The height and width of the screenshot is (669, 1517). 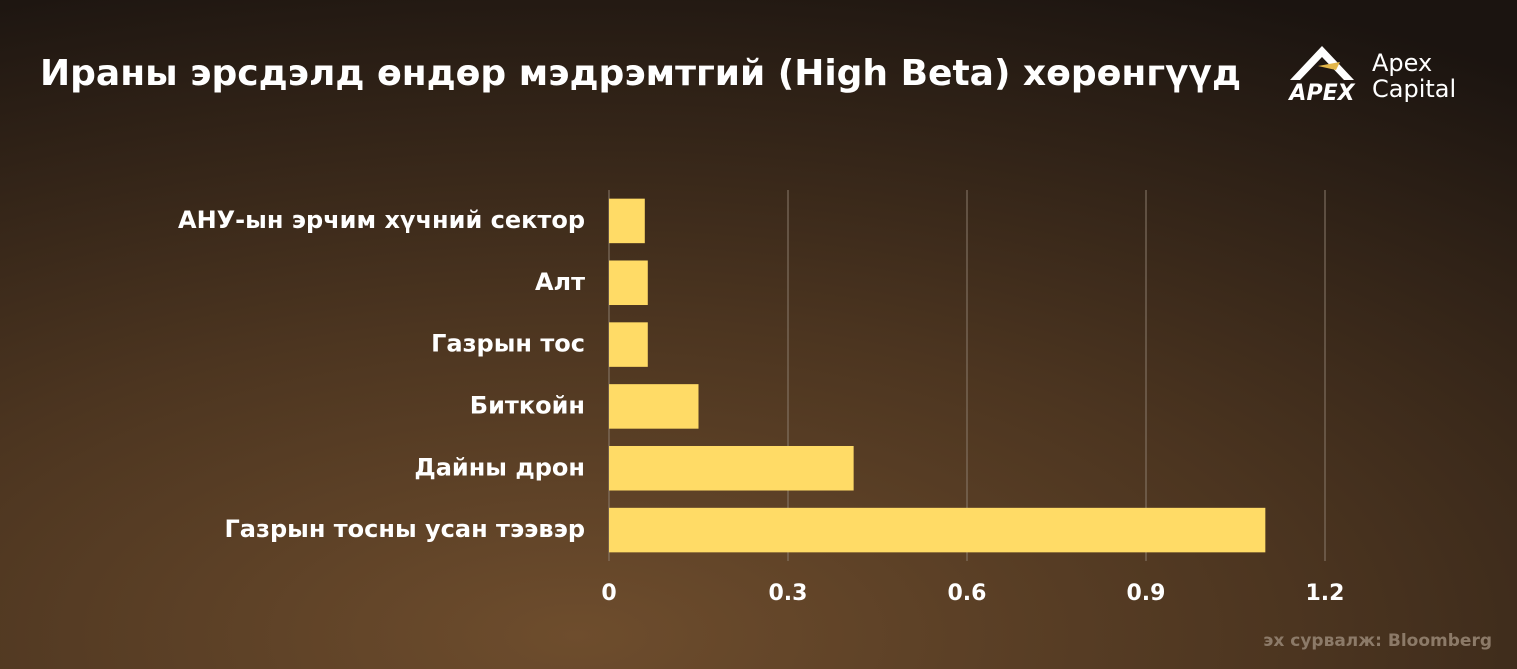 I want to click on y-tick-label: Дайны дрон, so click(x=499, y=467).